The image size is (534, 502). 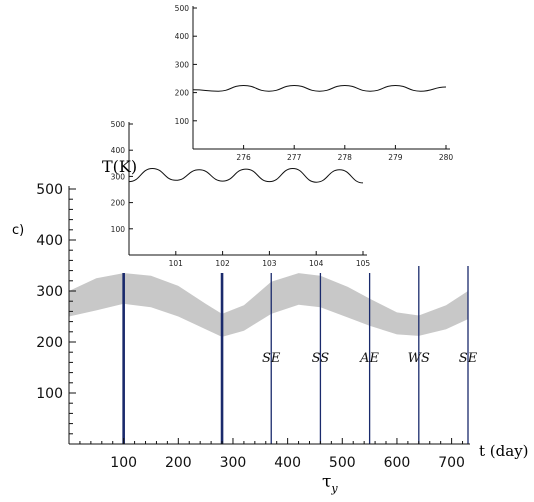 I want to click on inset-x-tick-label: 280, so click(x=446, y=157).